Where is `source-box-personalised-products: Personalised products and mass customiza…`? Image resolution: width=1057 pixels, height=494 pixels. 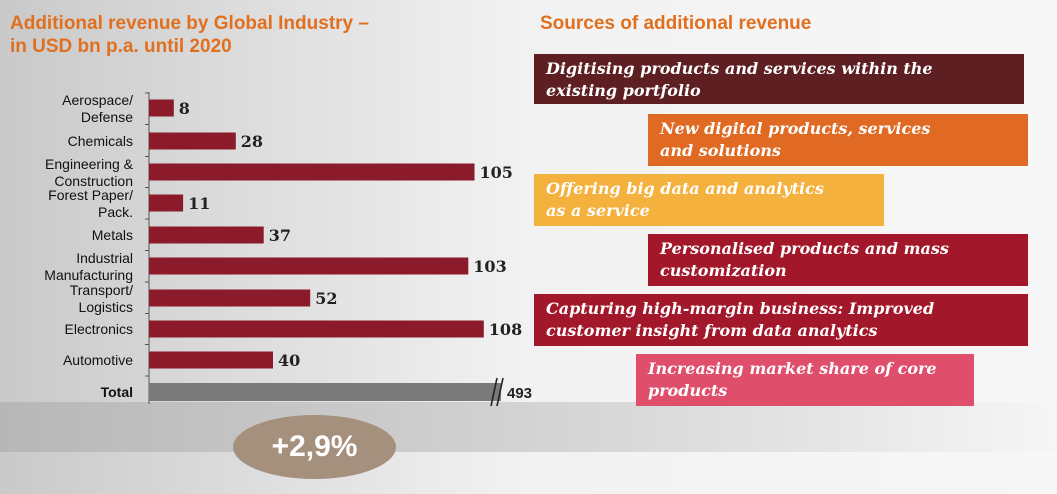 source-box-personalised-products: Personalised products and mass customiza… is located at coordinates (838, 260).